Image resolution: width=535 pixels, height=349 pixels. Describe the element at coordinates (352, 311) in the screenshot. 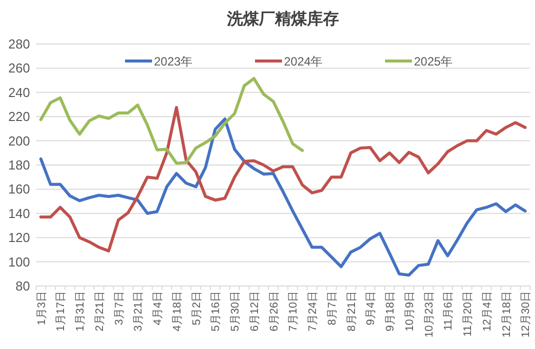

I see `x-tick-label: 8月21日` at that location.